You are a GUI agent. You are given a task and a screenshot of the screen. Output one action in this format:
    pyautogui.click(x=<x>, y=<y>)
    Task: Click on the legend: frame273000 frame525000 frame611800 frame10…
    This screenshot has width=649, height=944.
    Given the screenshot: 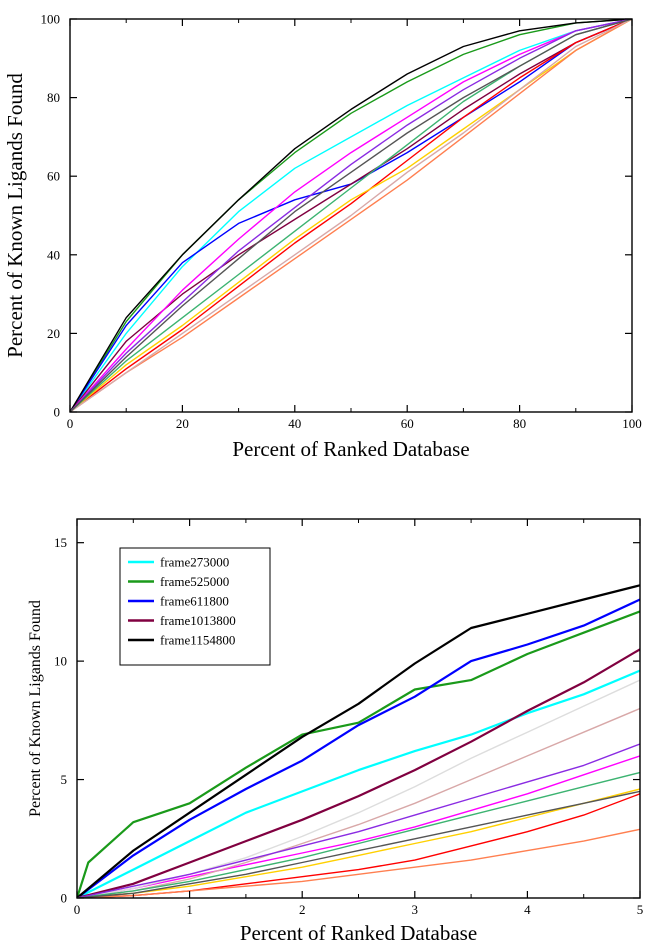 What is the action you would take?
    pyautogui.click(x=195, y=606)
    